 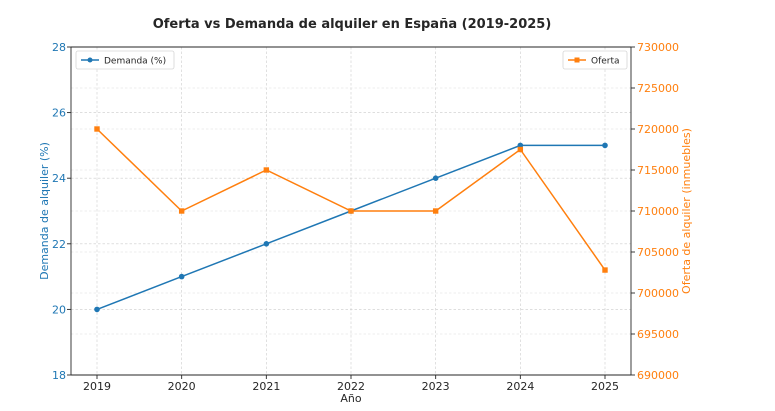 I want to click on x-tick-label: 2020, so click(x=182, y=386).